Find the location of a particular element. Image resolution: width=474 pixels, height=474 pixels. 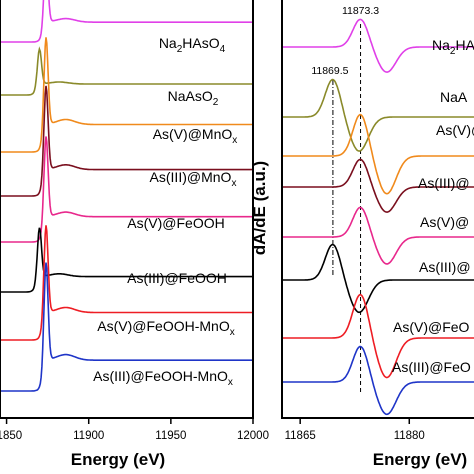

x-tick-label: 11880 is located at coordinates (409, 436).